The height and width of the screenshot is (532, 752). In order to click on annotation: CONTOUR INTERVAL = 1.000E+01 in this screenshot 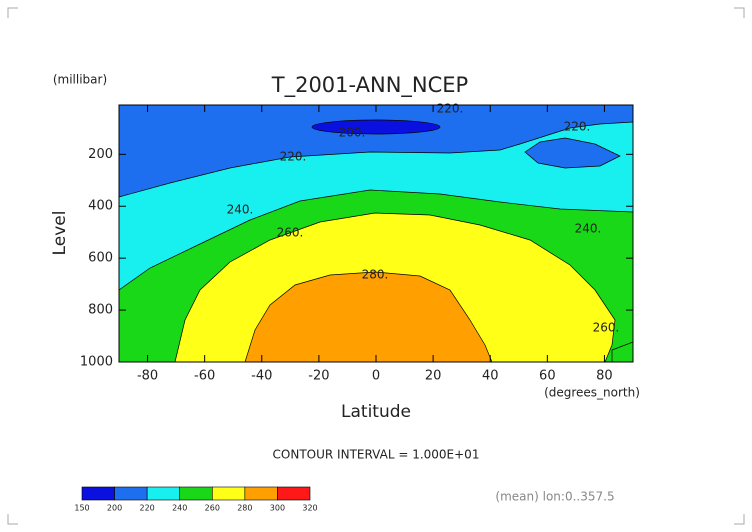, I will do `click(376, 455)`.